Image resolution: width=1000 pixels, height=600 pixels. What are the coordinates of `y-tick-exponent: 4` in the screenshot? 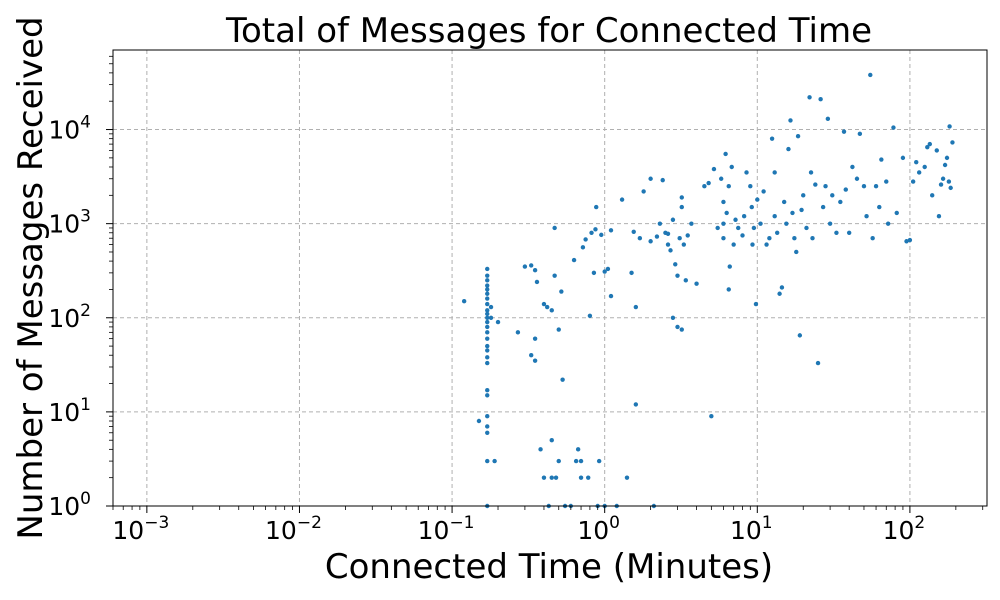 It's located at (85, 123).